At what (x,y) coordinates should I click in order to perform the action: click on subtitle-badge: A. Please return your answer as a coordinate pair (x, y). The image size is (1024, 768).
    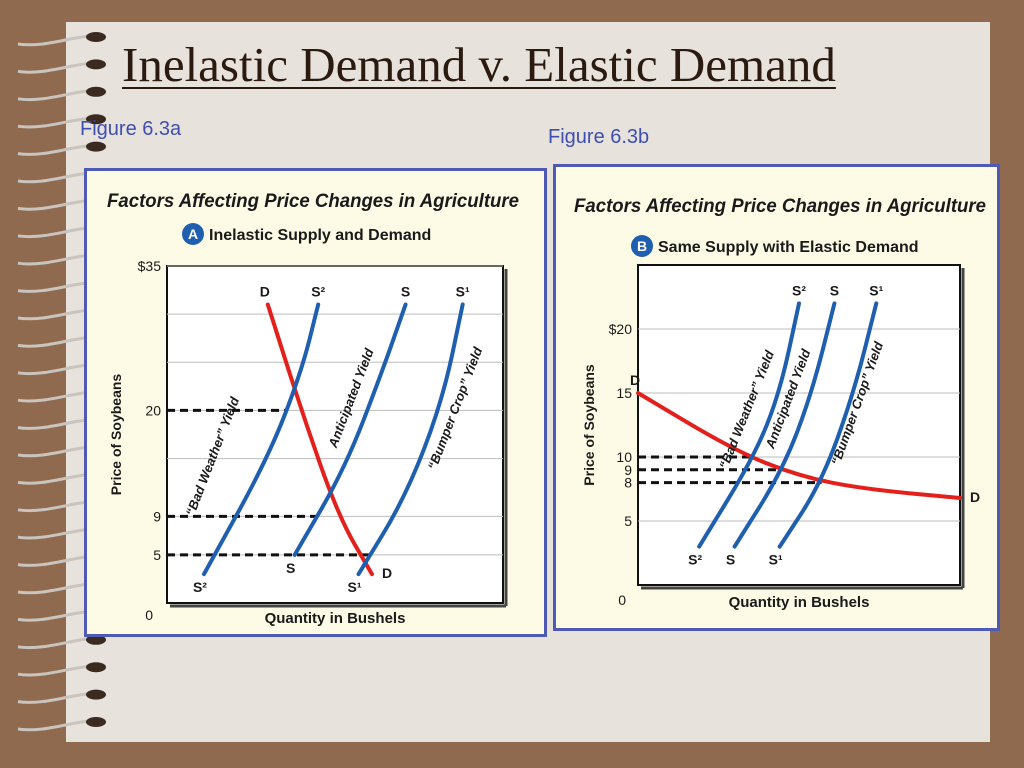
    Looking at the image, I should click on (193, 234).